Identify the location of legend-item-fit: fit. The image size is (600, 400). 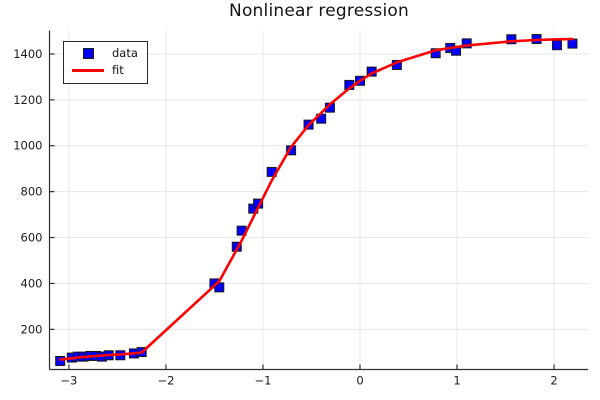
(105, 70).